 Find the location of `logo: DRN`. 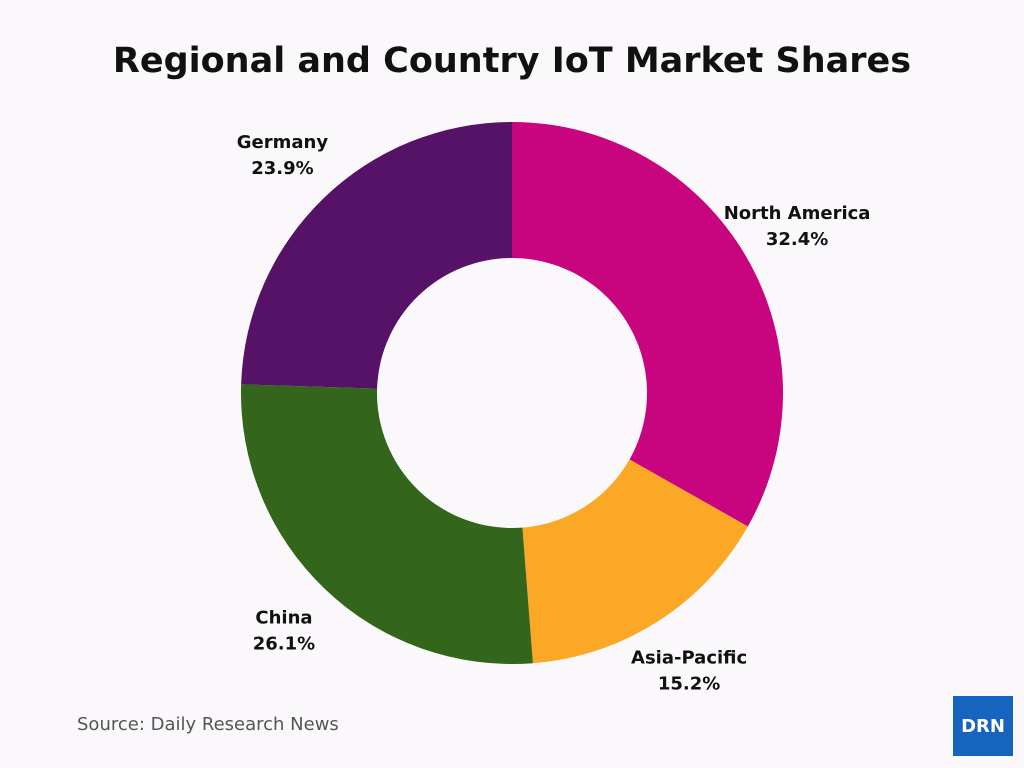

logo: DRN is located at coordinates (983, 726).